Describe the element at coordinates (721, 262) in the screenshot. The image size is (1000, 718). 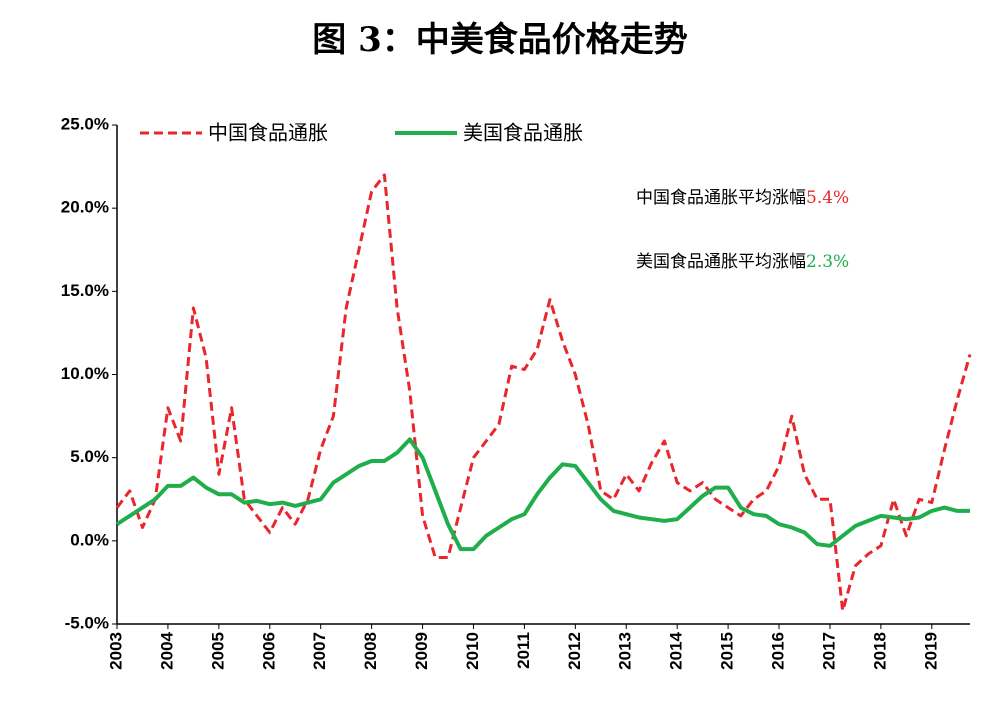
I see `annotation-text: 美国食品通胀平均涨幅` at that location.